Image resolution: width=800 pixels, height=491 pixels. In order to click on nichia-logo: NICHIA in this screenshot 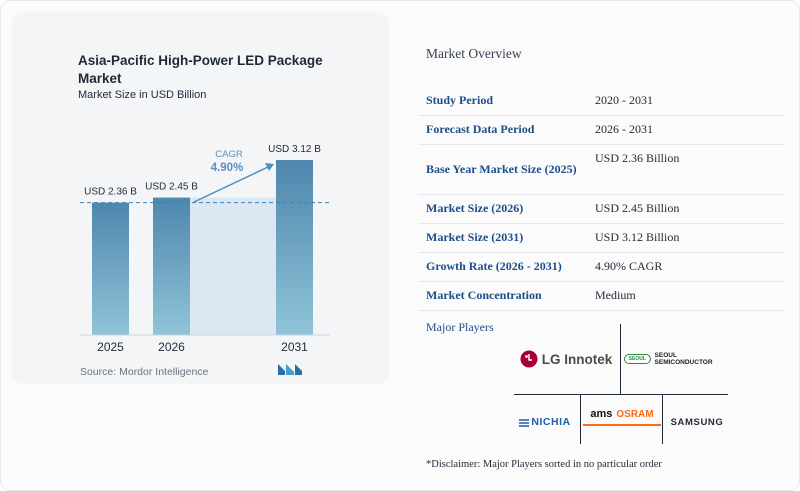, I will do `click(545, 422)`.